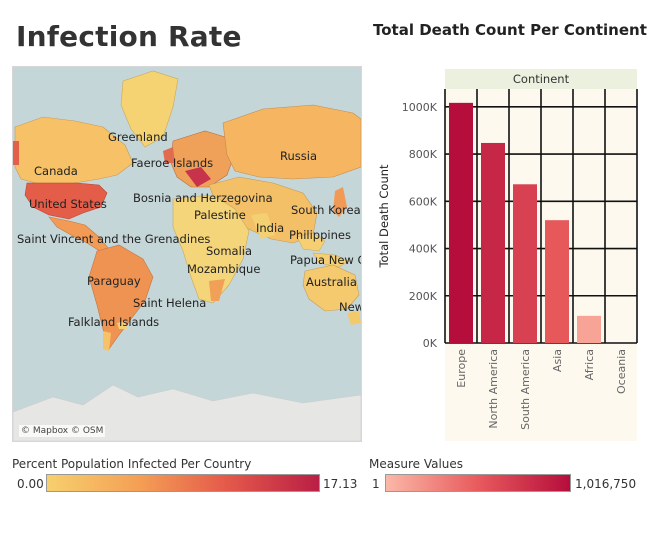  I want to click on map-label-russia: Russia, so click(298, 156).